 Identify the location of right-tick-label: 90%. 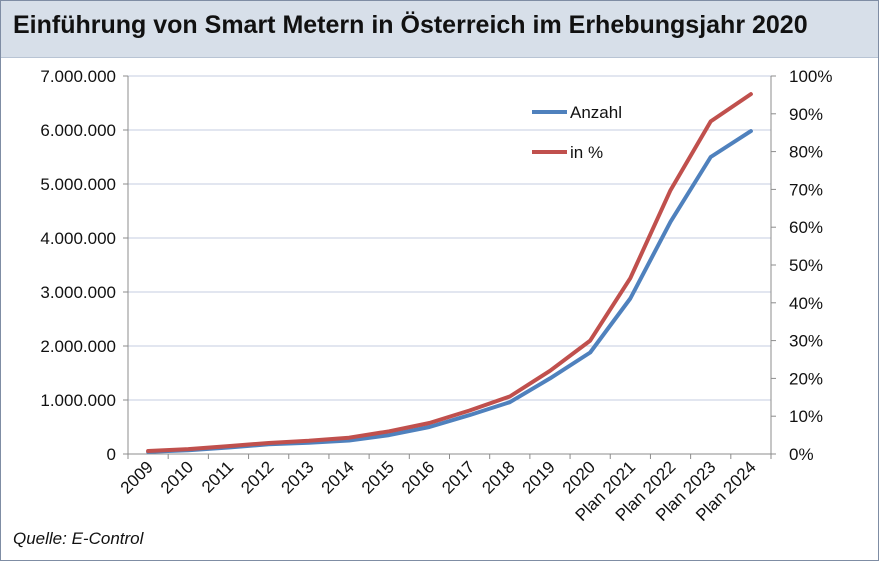
(806, 114).